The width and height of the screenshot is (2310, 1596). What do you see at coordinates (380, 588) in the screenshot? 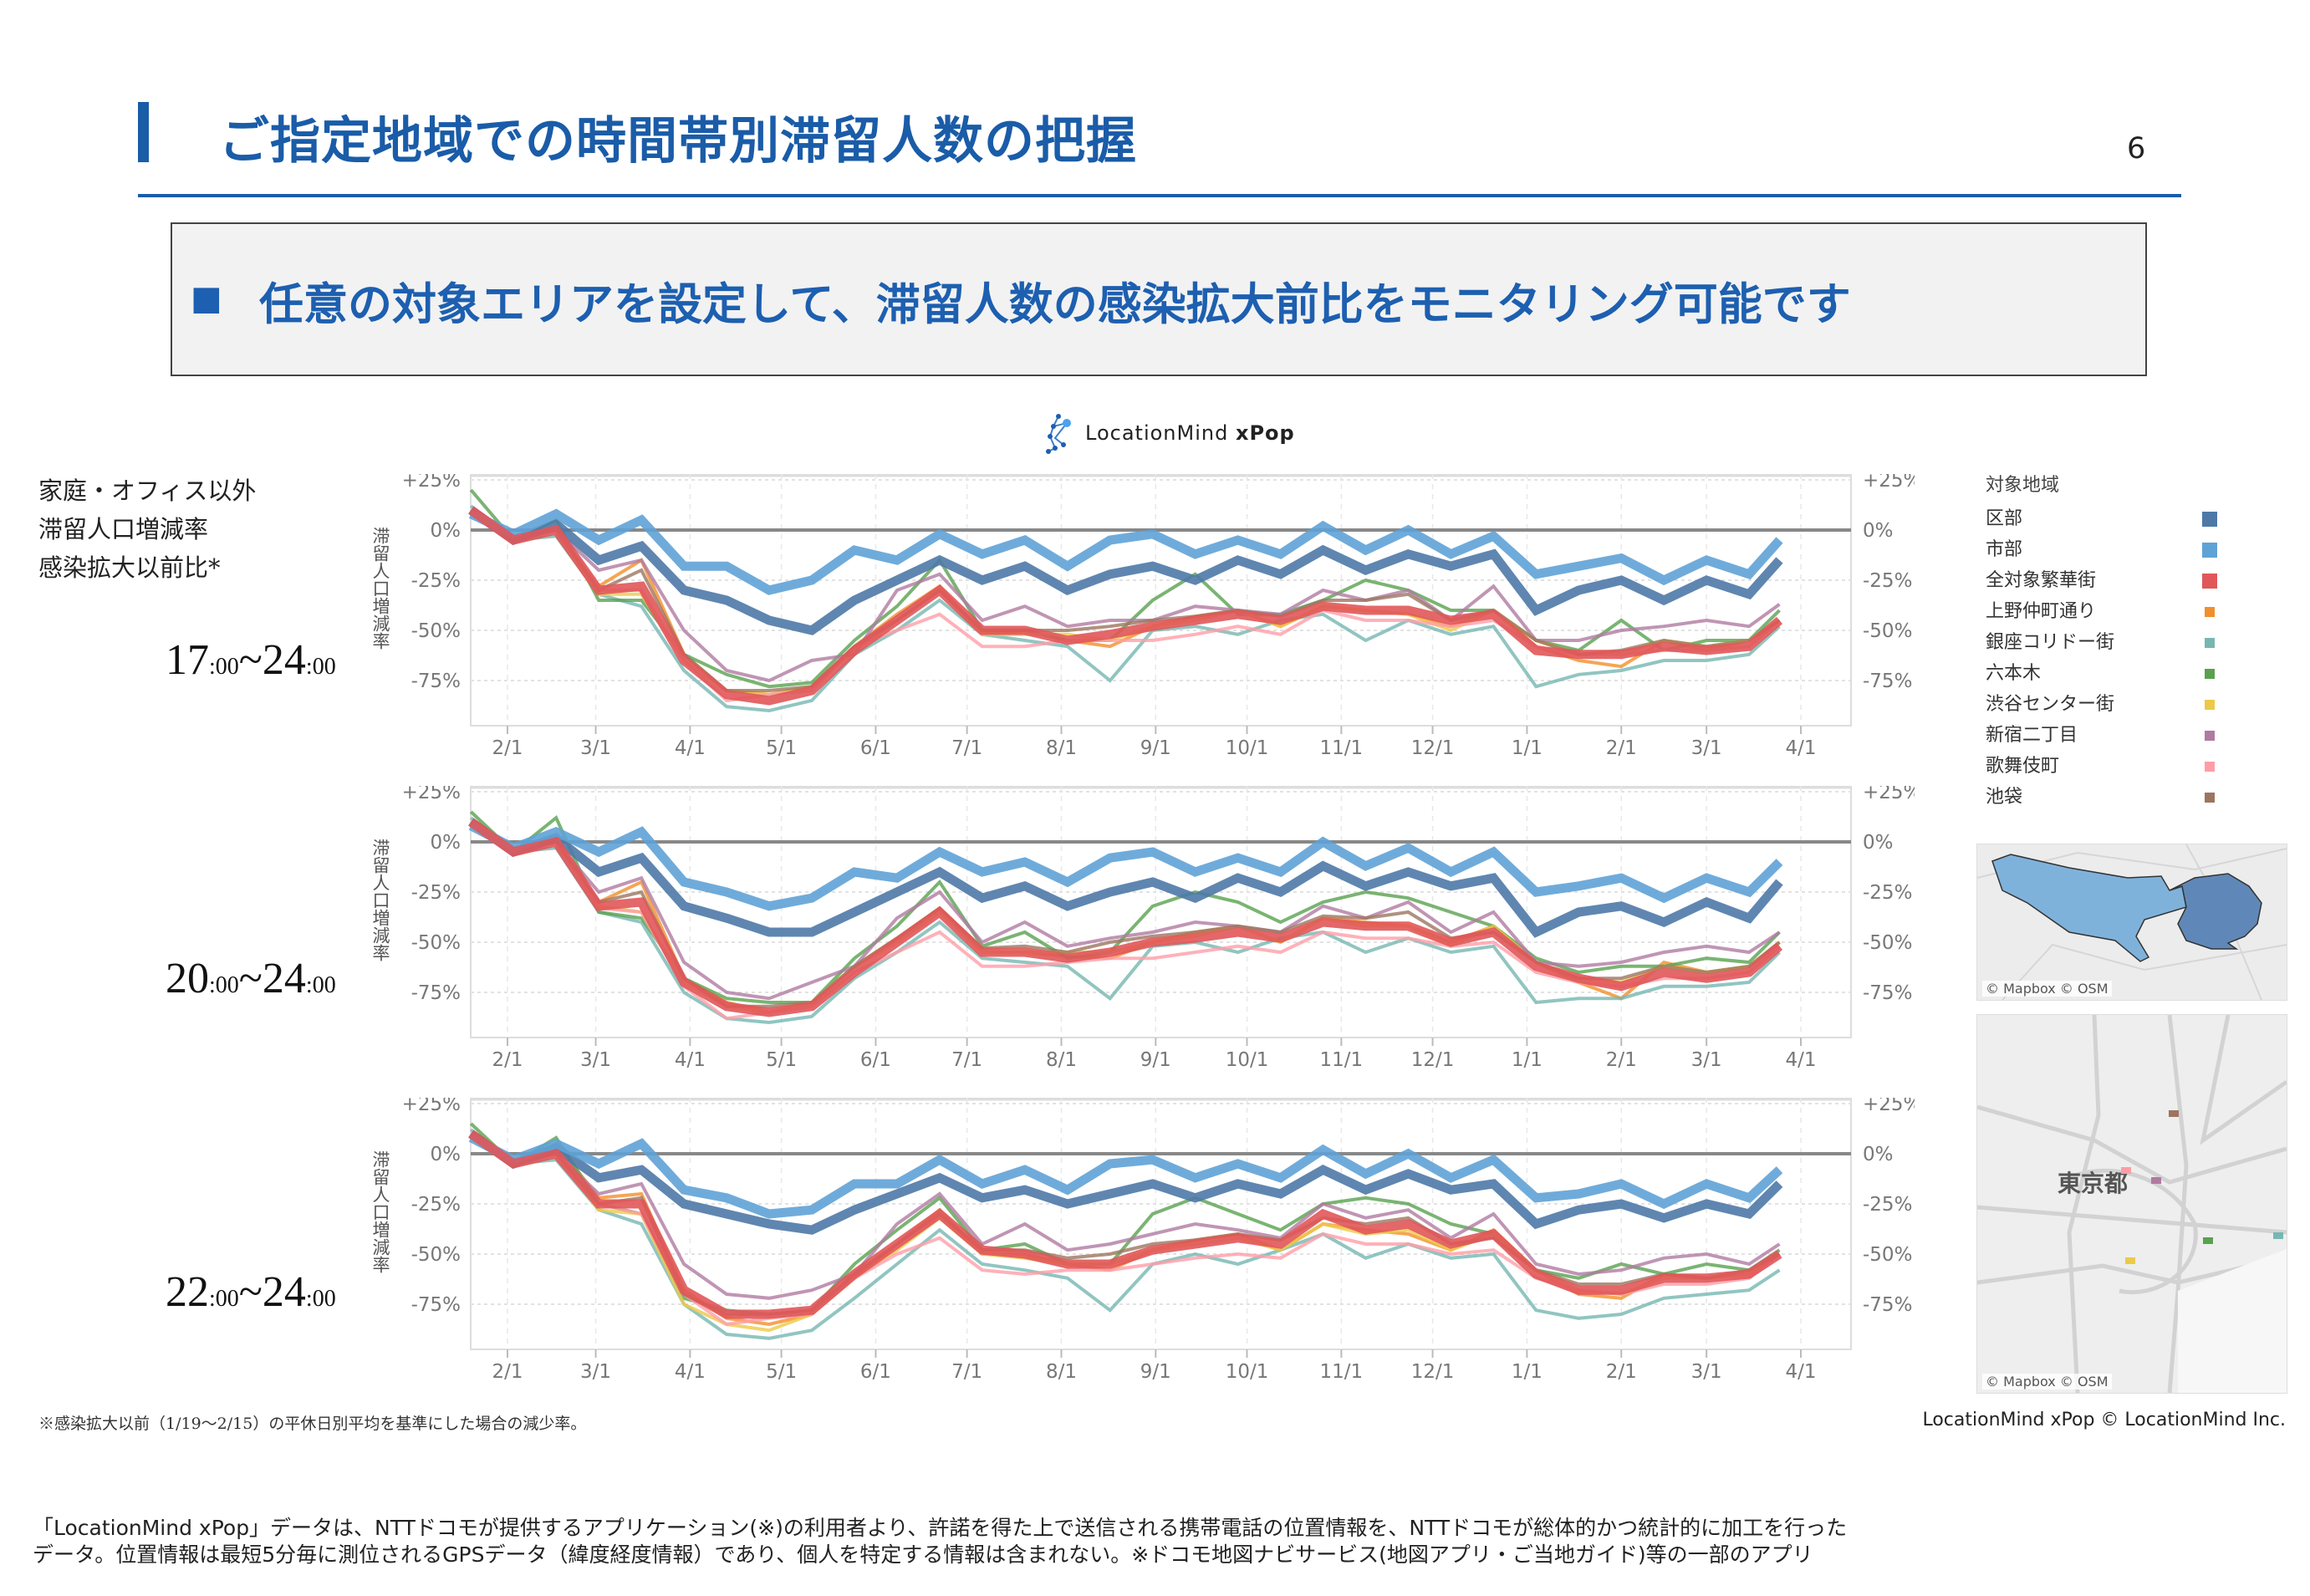
I see `y-axis-title: 滞留人口増減率` at bounding box center [380, 588].